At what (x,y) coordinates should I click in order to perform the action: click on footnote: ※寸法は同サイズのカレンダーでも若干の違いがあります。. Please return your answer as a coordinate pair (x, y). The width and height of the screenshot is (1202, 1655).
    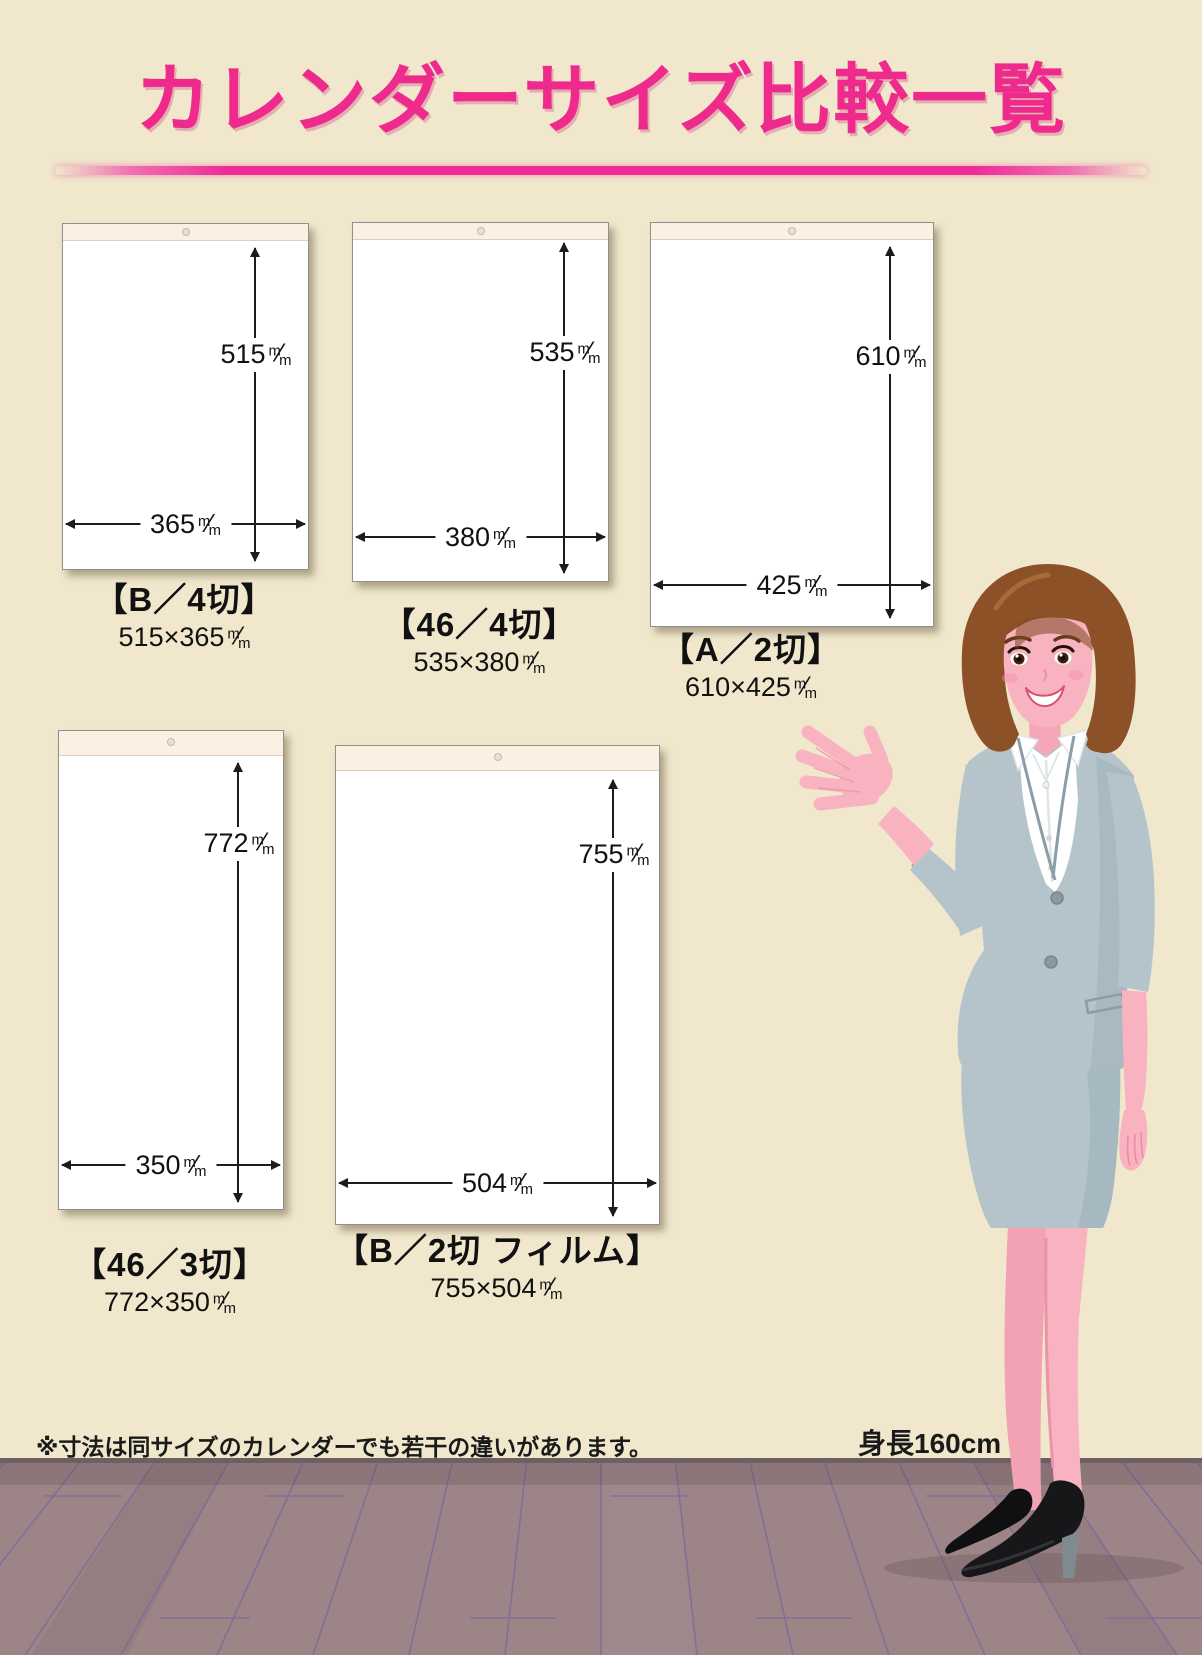
    Looking at the image, I should click on (344, 1447).